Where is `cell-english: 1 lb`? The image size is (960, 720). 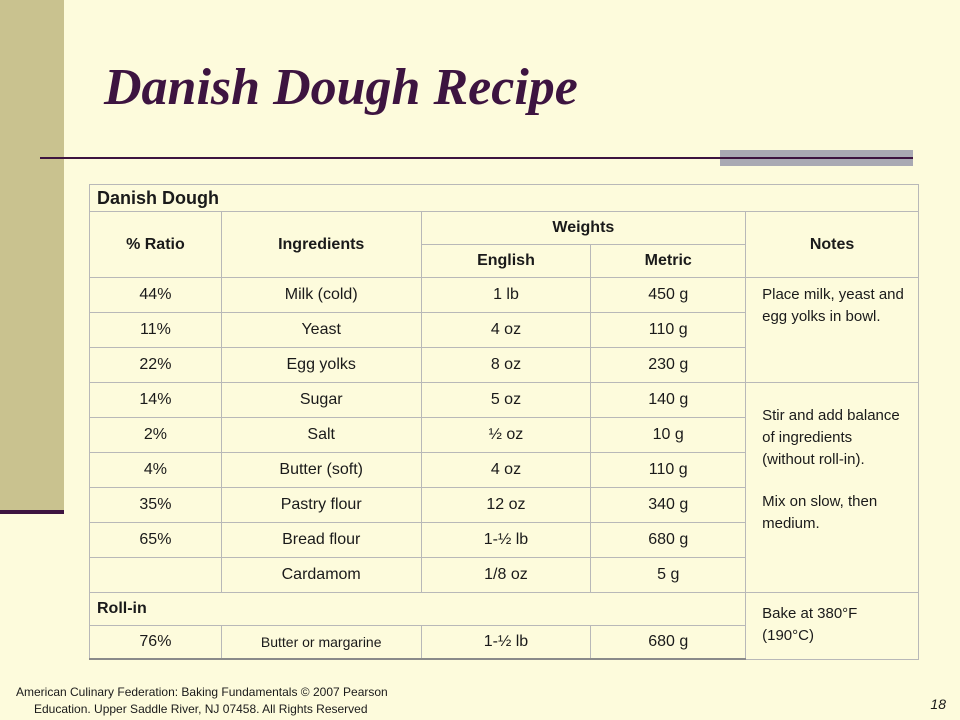
cell-english: 1 lb is located at coordinates (506, 295).